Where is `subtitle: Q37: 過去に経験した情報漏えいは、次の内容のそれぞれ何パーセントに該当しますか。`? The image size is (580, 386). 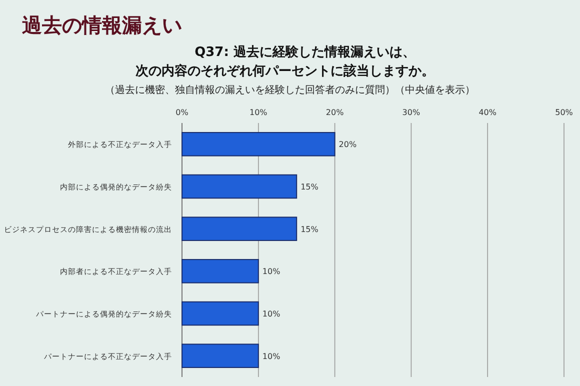
subtitle: Q37: 過去に経験した情報漏えいは、次の内容のそれぞれ何パーセントに該当しますか。 is located at coordinates (285, 62).